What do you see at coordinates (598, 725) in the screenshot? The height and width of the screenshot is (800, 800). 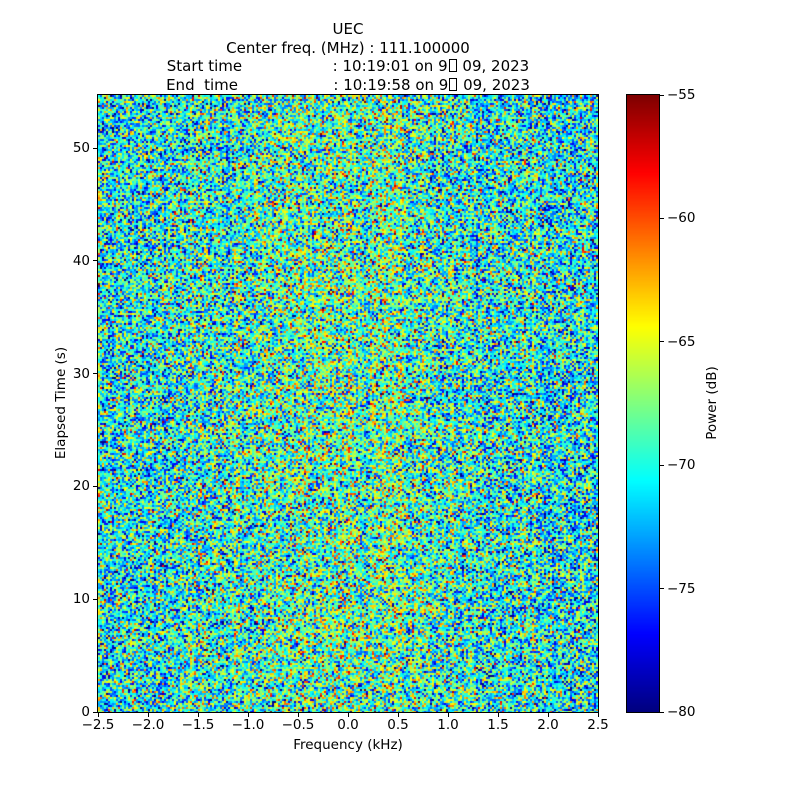 I see `x-tick-label: 2.5` at bounding box center [598, 725].